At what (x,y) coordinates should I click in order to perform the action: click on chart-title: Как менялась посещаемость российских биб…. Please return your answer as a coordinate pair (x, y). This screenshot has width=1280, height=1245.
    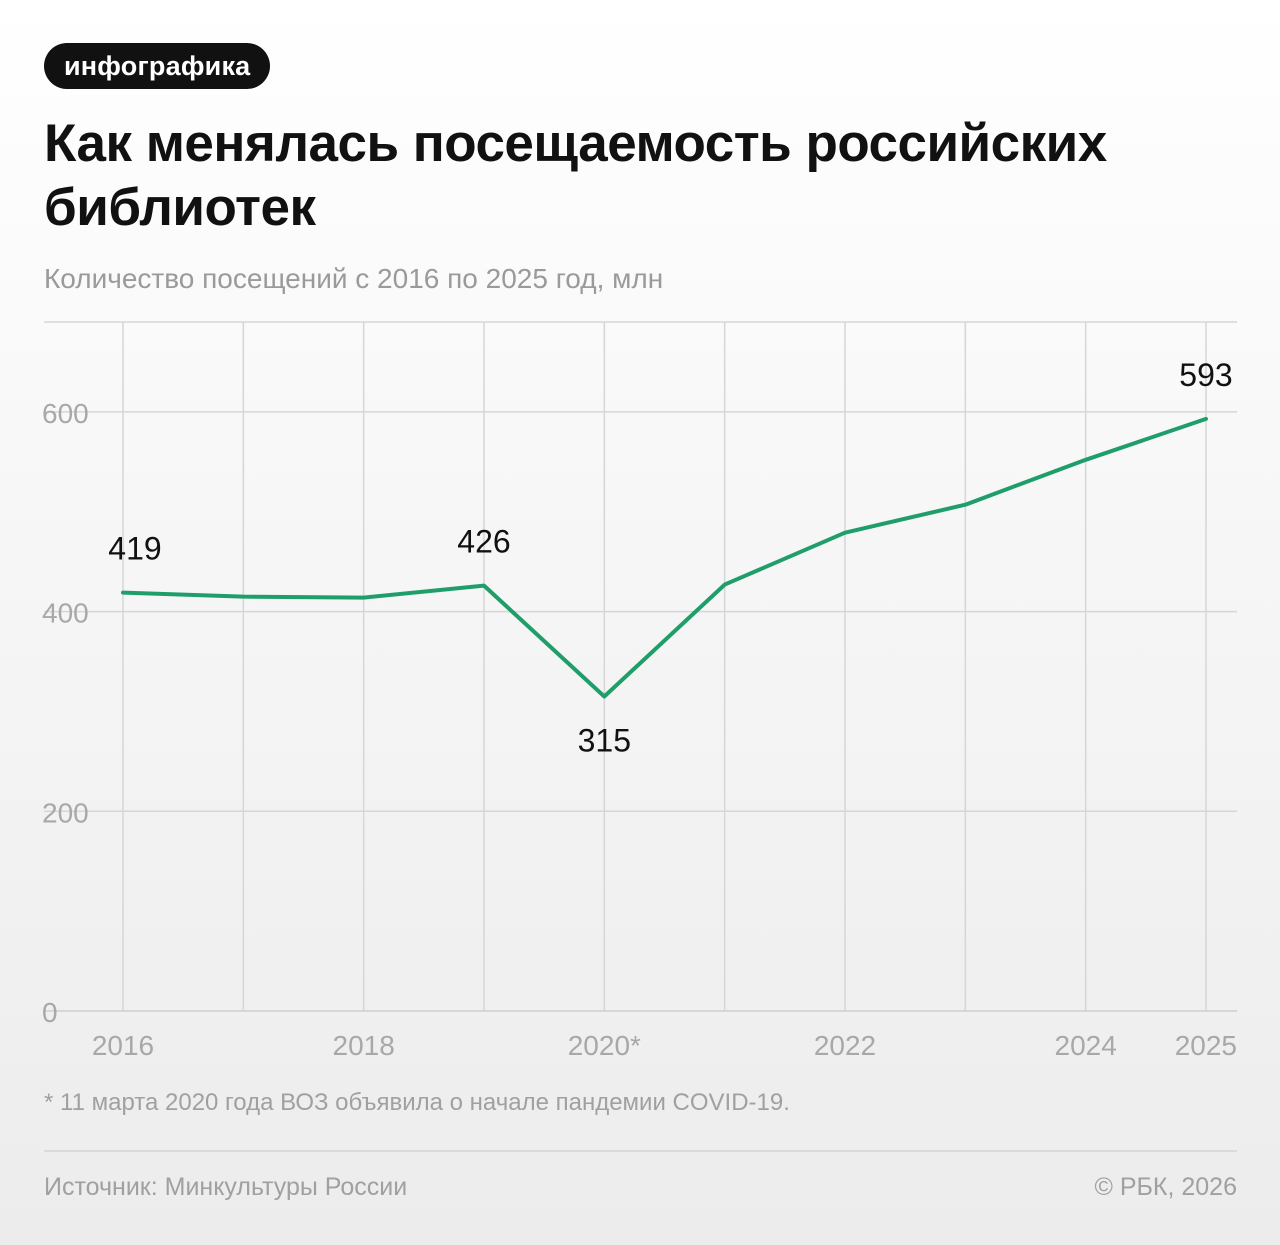
    Looking at the image, I should click on (575, 175).